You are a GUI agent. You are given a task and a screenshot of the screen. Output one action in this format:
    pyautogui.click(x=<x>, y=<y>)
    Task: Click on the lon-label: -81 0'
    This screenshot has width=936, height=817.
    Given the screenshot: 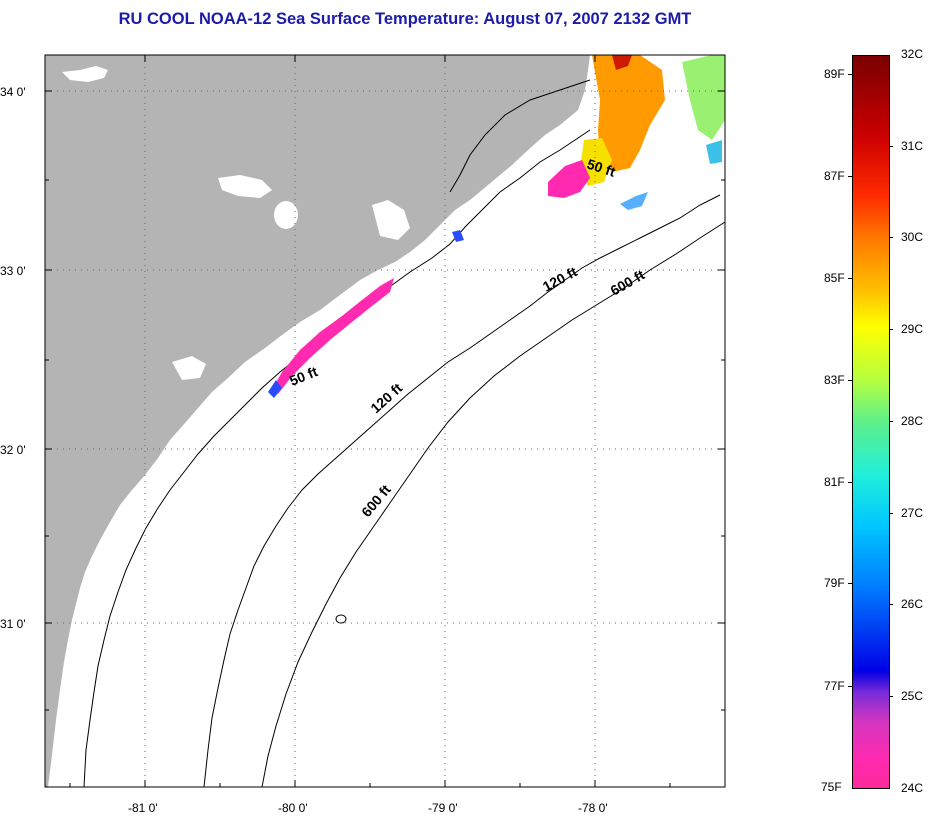 What is the action you would take?
    pyautogui.click(x=143, y=808)
    